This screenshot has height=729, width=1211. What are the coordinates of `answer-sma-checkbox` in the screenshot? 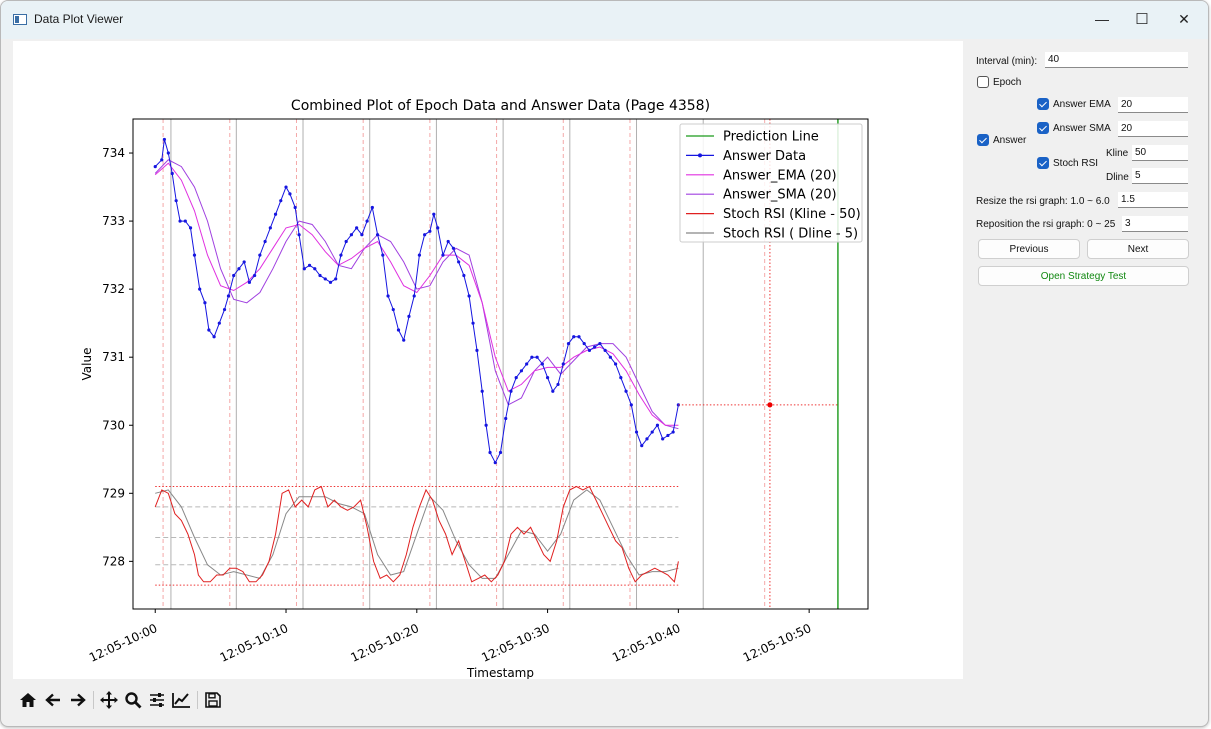 It's located at (1043, 128).